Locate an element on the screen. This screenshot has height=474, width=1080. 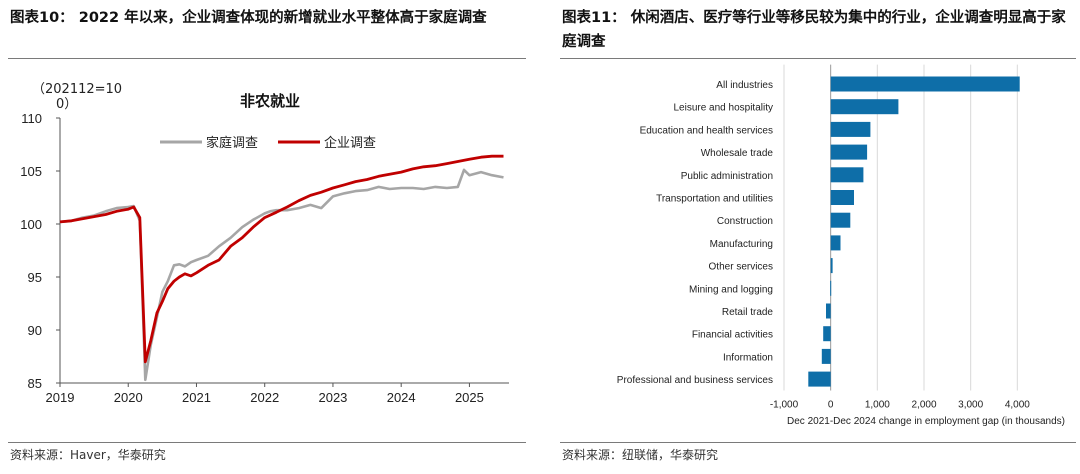
figure-10-source: 资料来源：Haver，华泰研究 is located at coordinates (88, 455).